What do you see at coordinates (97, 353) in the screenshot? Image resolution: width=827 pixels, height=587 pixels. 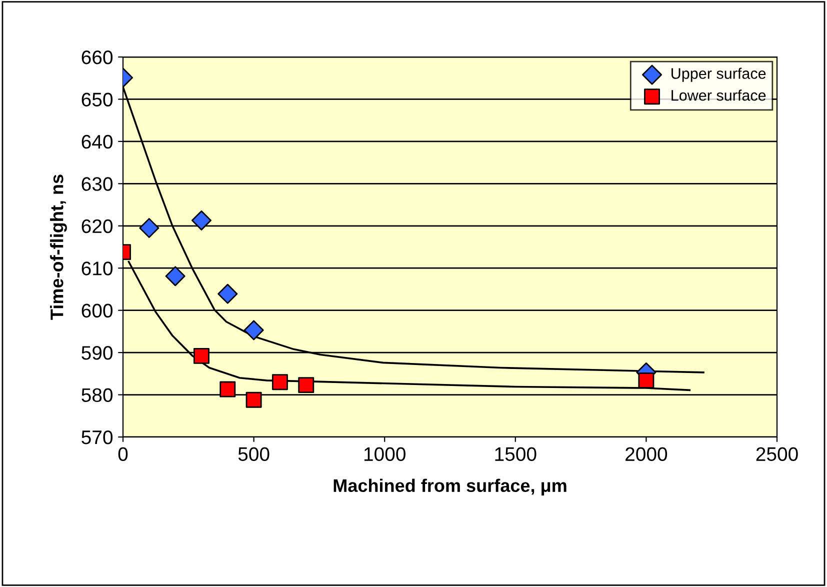 I see `y-tick-label: 590` at bounding box center [97, 353].